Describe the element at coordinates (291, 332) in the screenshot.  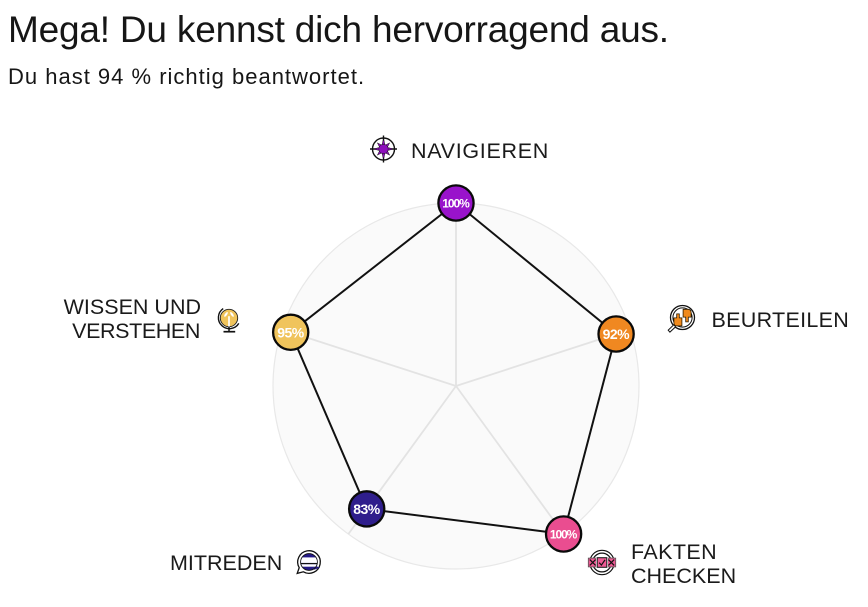
I see `svg-text: 95%` at that location.